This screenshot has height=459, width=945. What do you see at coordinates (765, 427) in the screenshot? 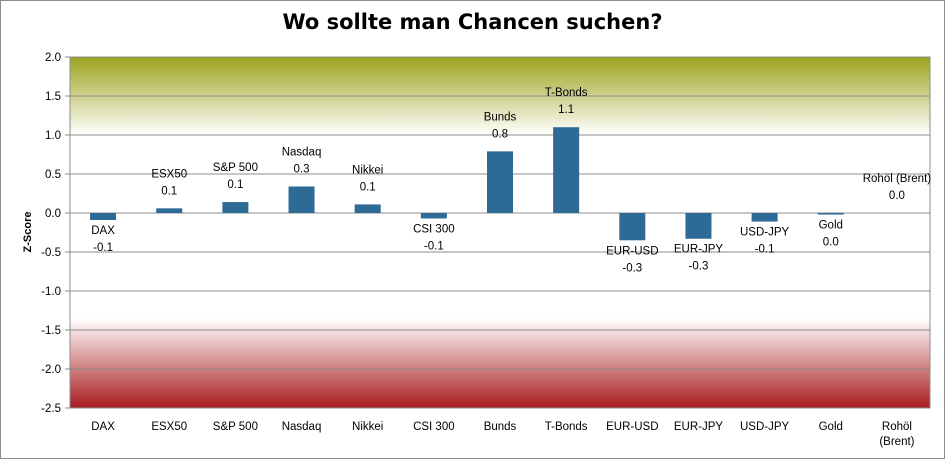
I see `x-tick-label: USD-JPY` at bounding box center [765, 427].